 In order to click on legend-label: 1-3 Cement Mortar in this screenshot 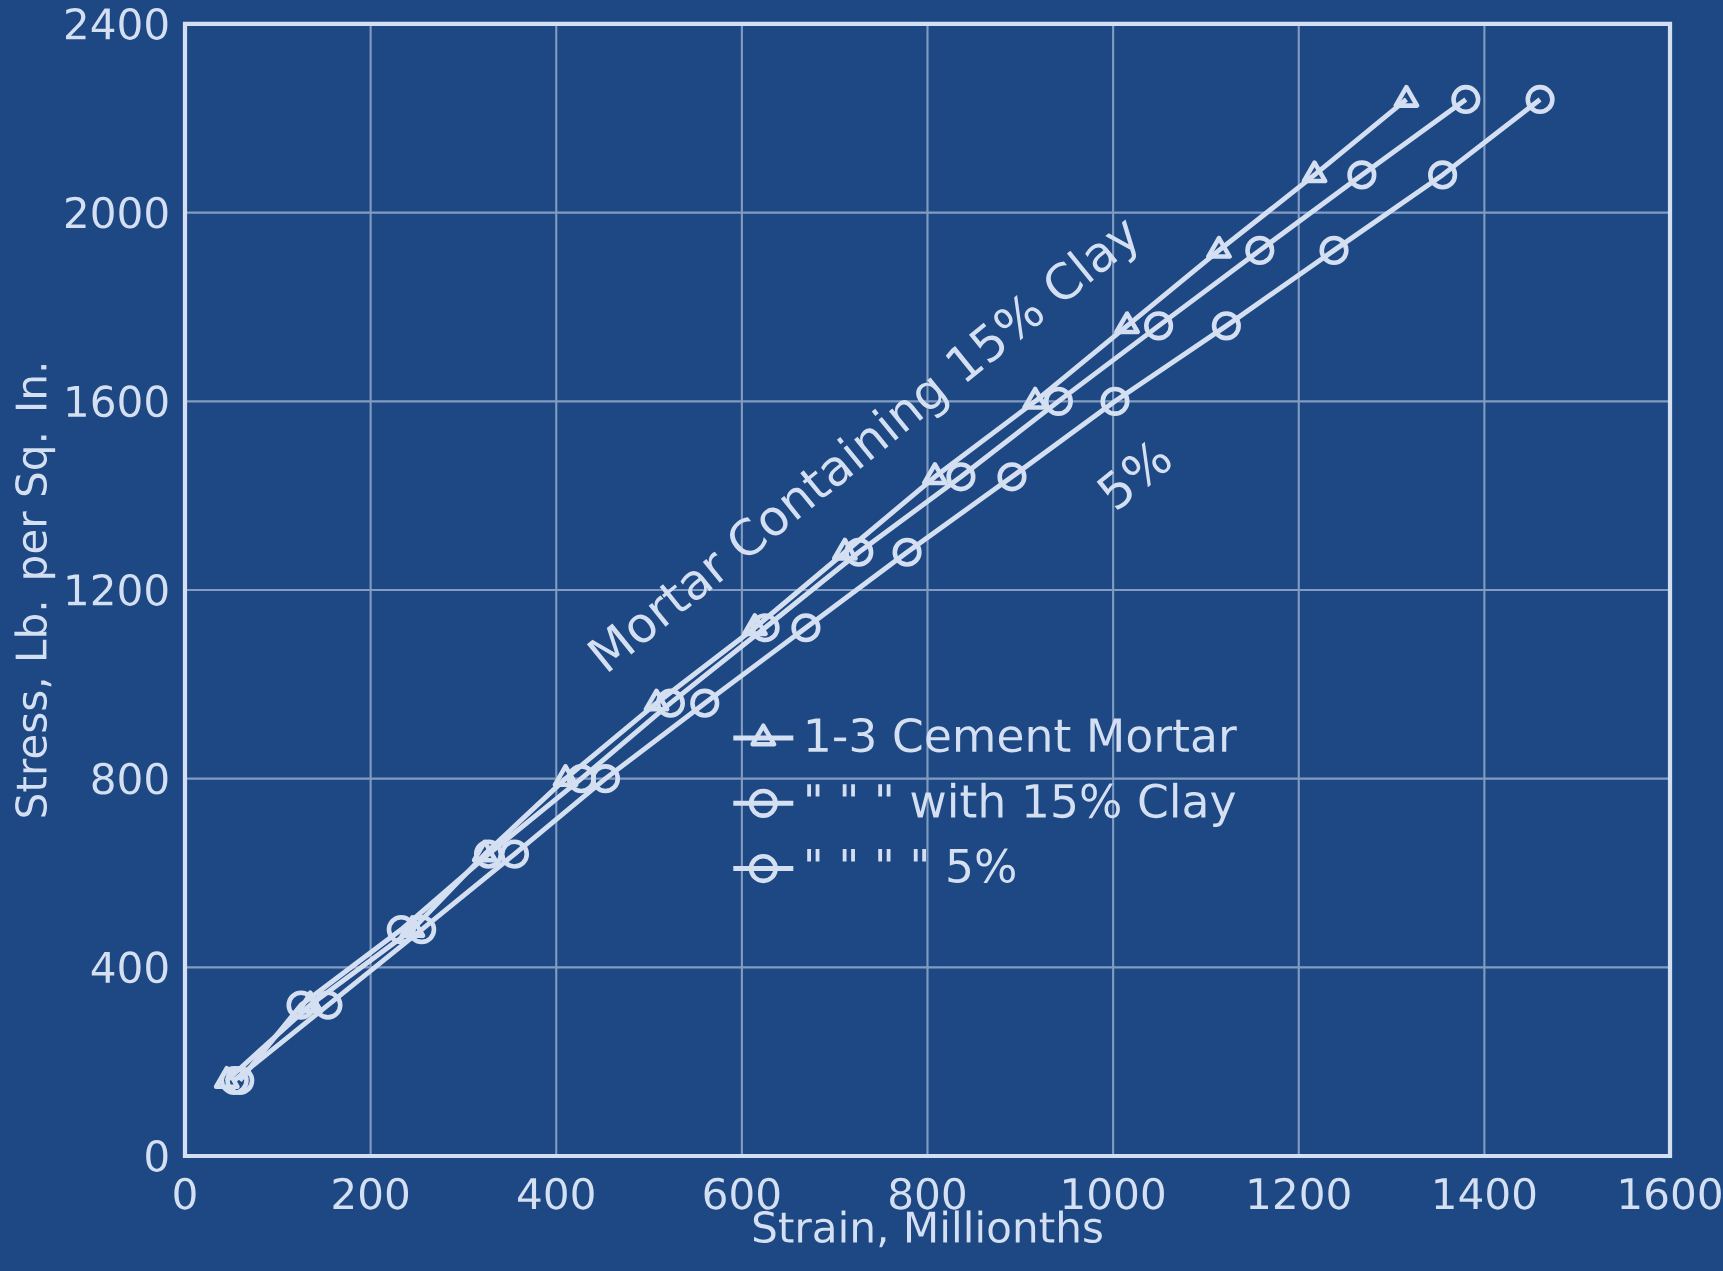, I will do `click(1022, 735)`.